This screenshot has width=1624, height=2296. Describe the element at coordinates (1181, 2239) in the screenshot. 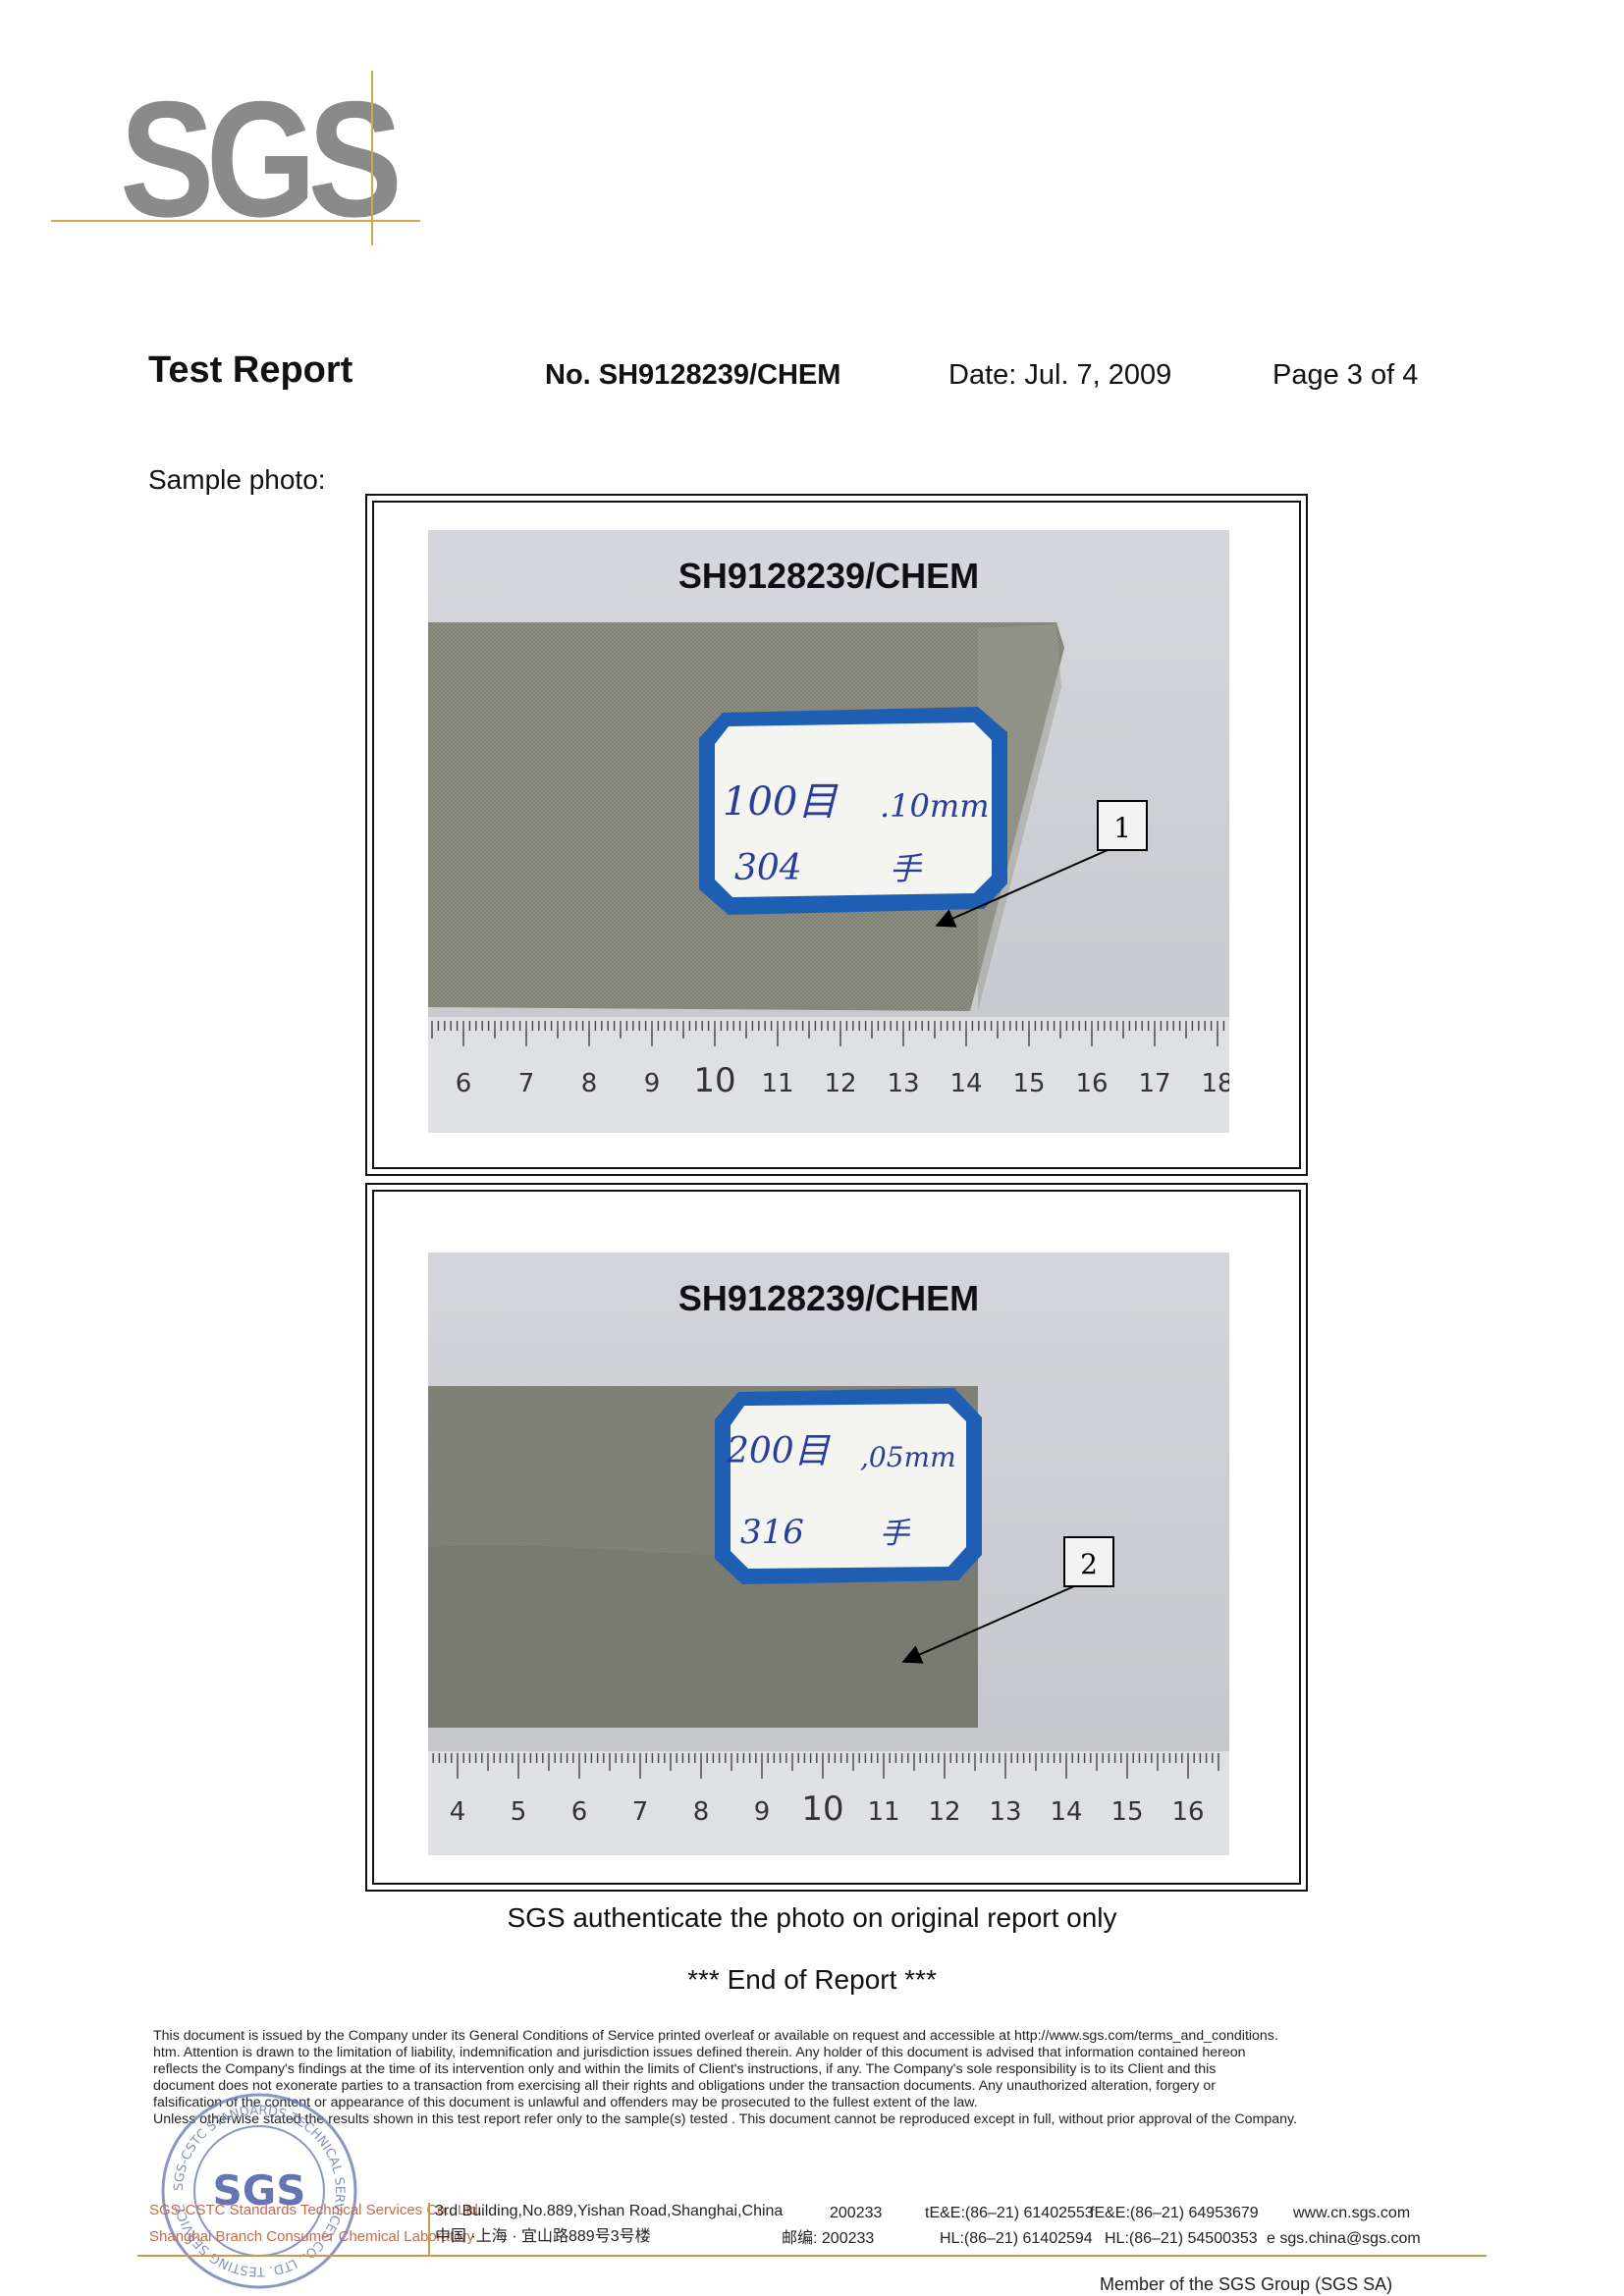

I see `hotline-2: HL:(86–21) 54500353` at that location.